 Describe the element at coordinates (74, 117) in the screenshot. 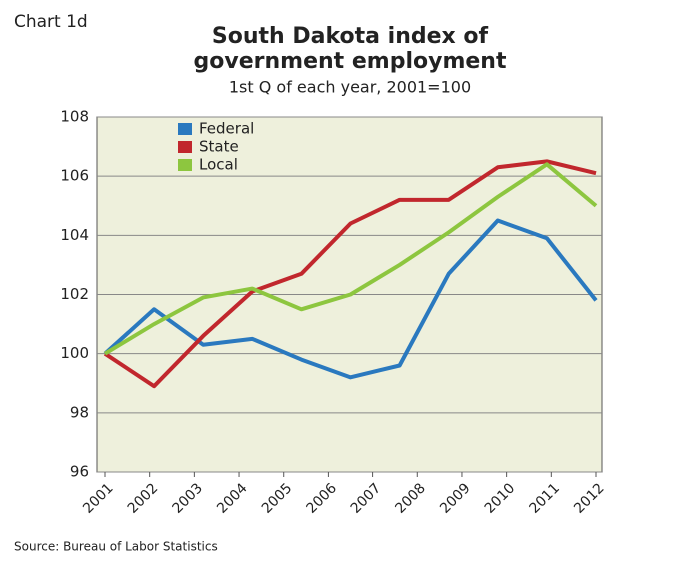

I see `y-tick-label: 108` at that location.